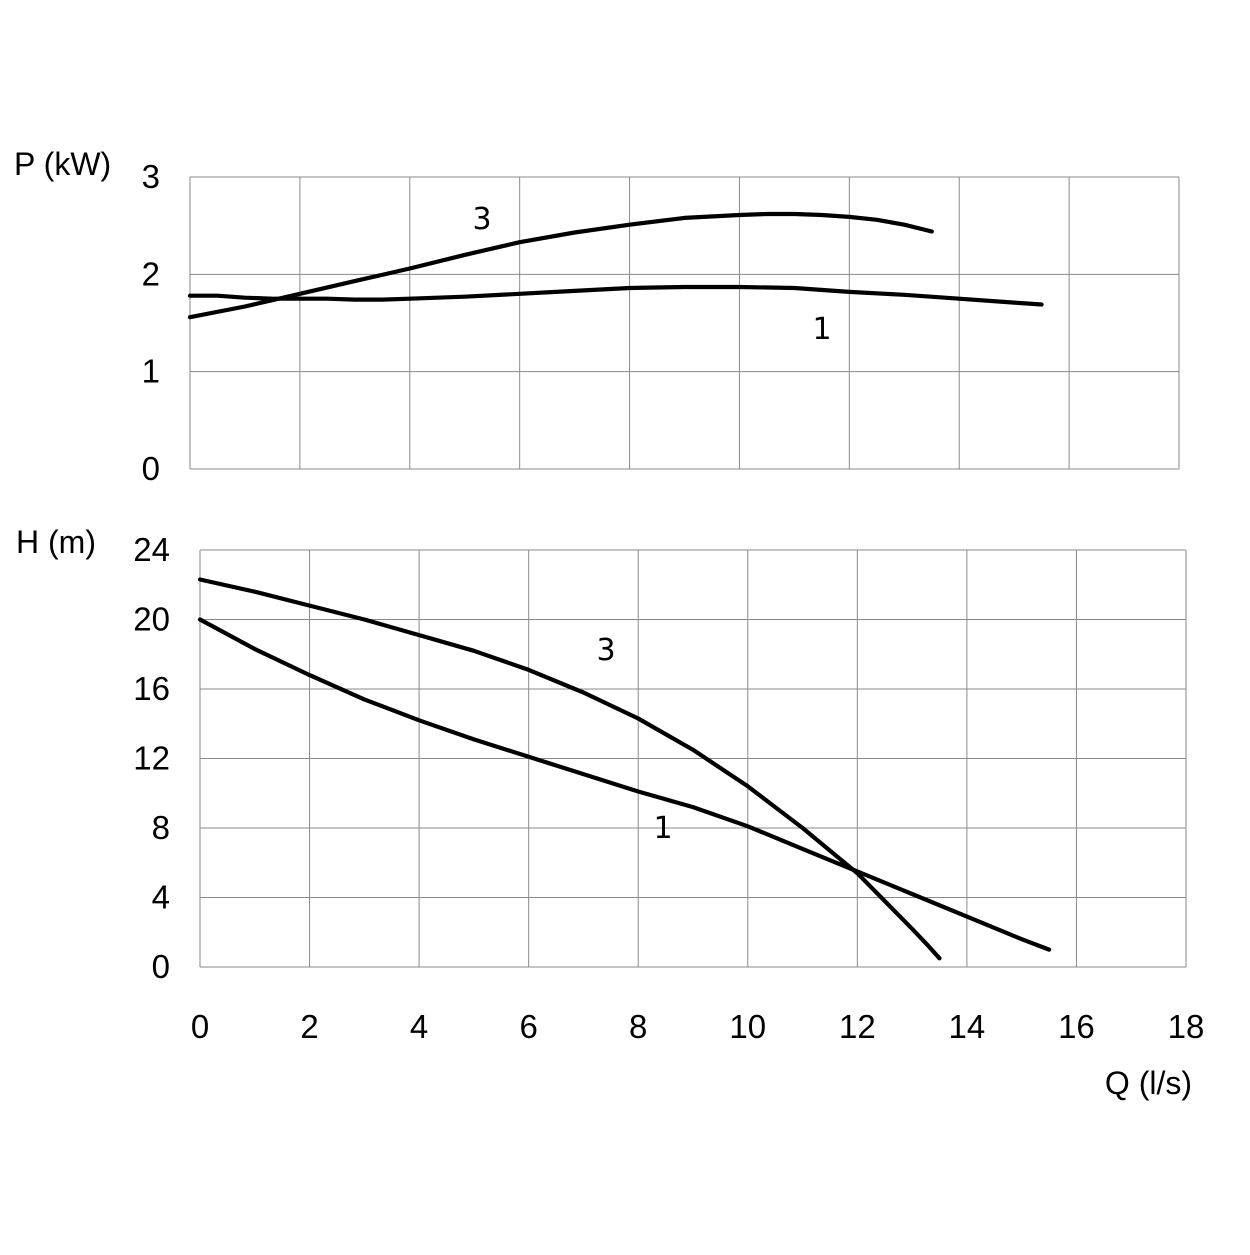  I want to click on head-x-tick-label: 8, so click(638, 1026).